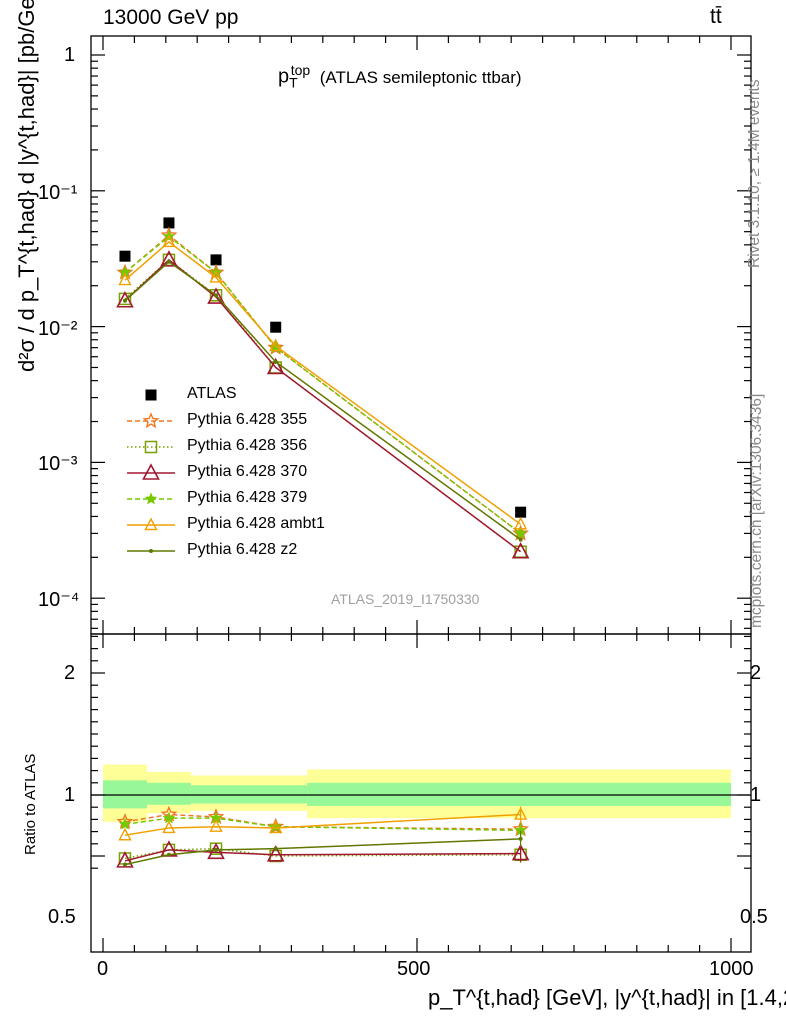 Image resolution: width=786 pixels, height=1024 pixels. I want to click on ratio-y-tick-label-right: 0.5, so click(754, 917).